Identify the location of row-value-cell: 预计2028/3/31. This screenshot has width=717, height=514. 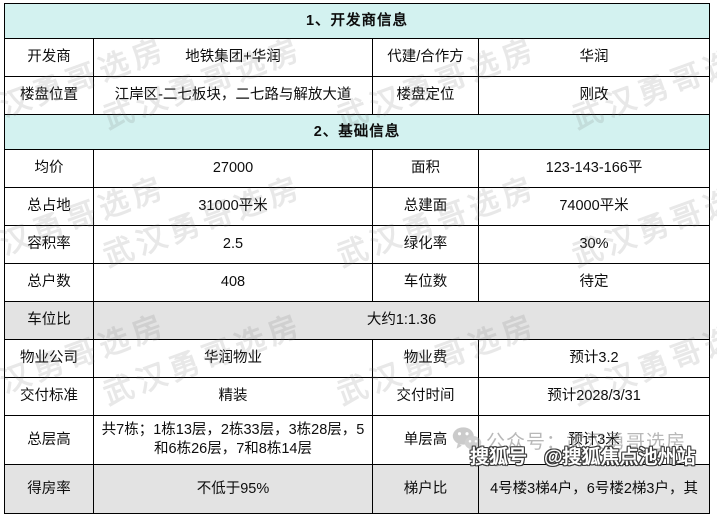
(594, 396).